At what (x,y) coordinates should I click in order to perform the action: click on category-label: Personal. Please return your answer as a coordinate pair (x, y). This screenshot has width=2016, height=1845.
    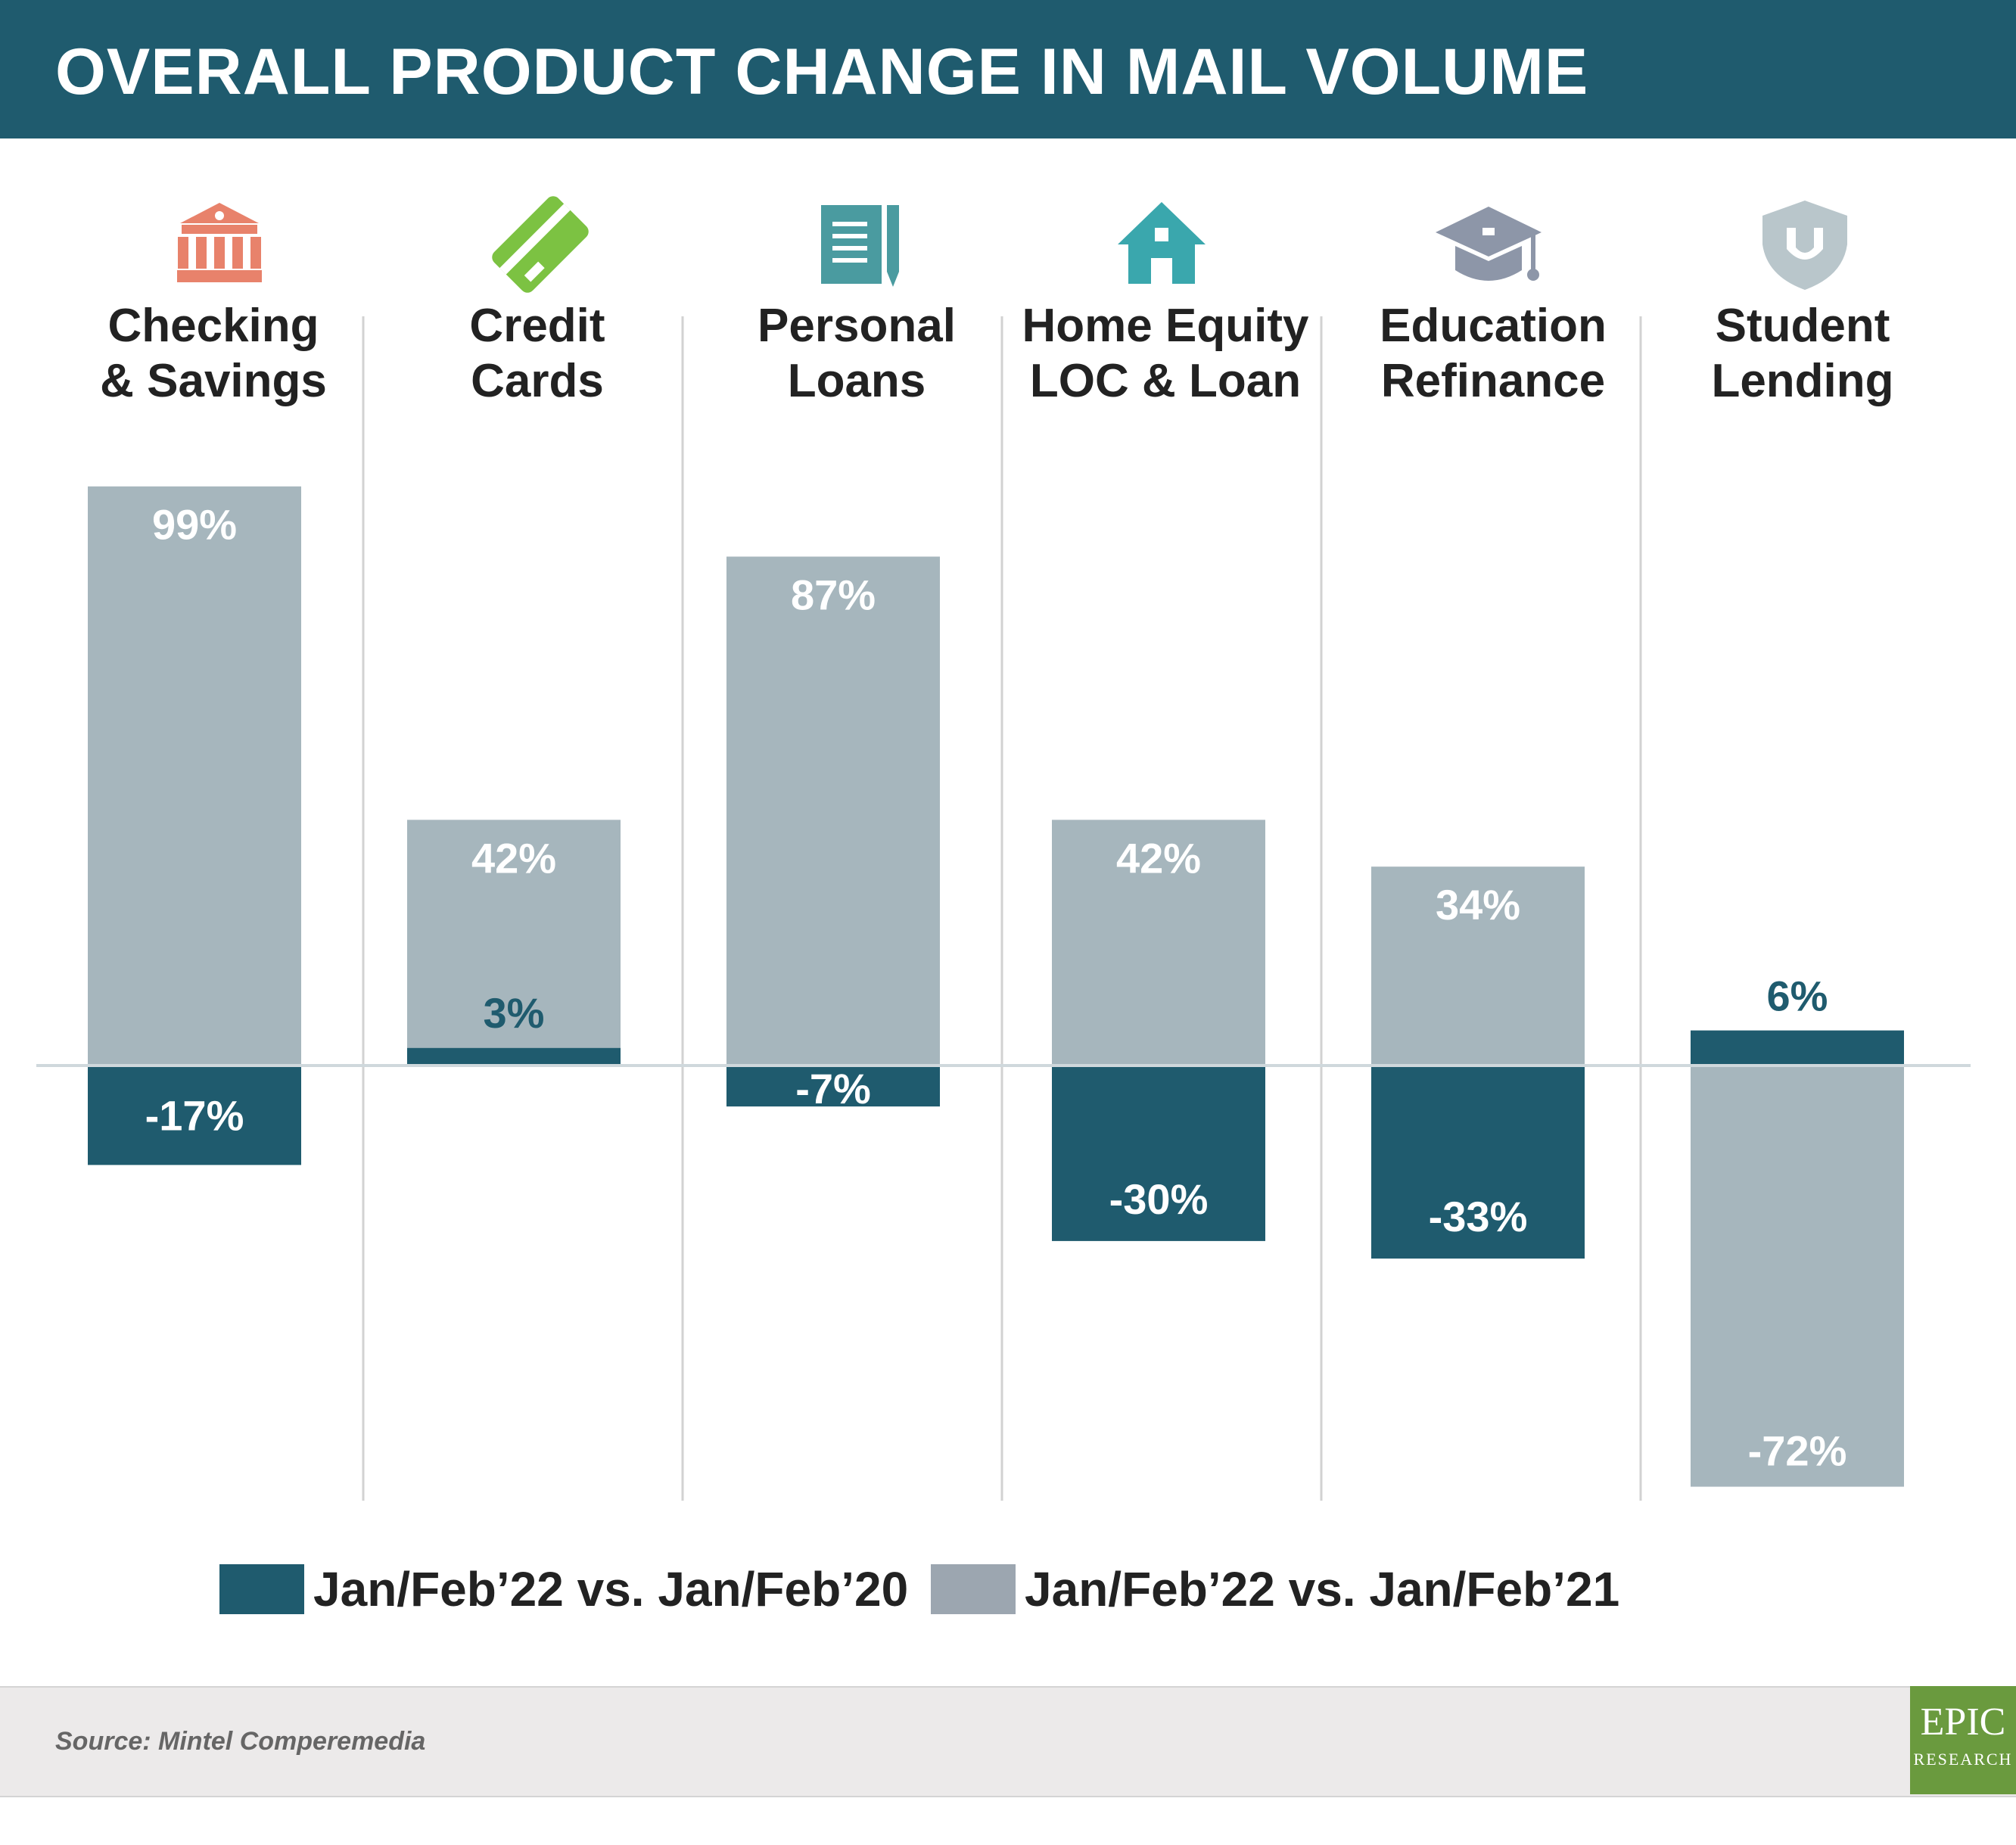
    Looking at the image, I should click on (857, 326).